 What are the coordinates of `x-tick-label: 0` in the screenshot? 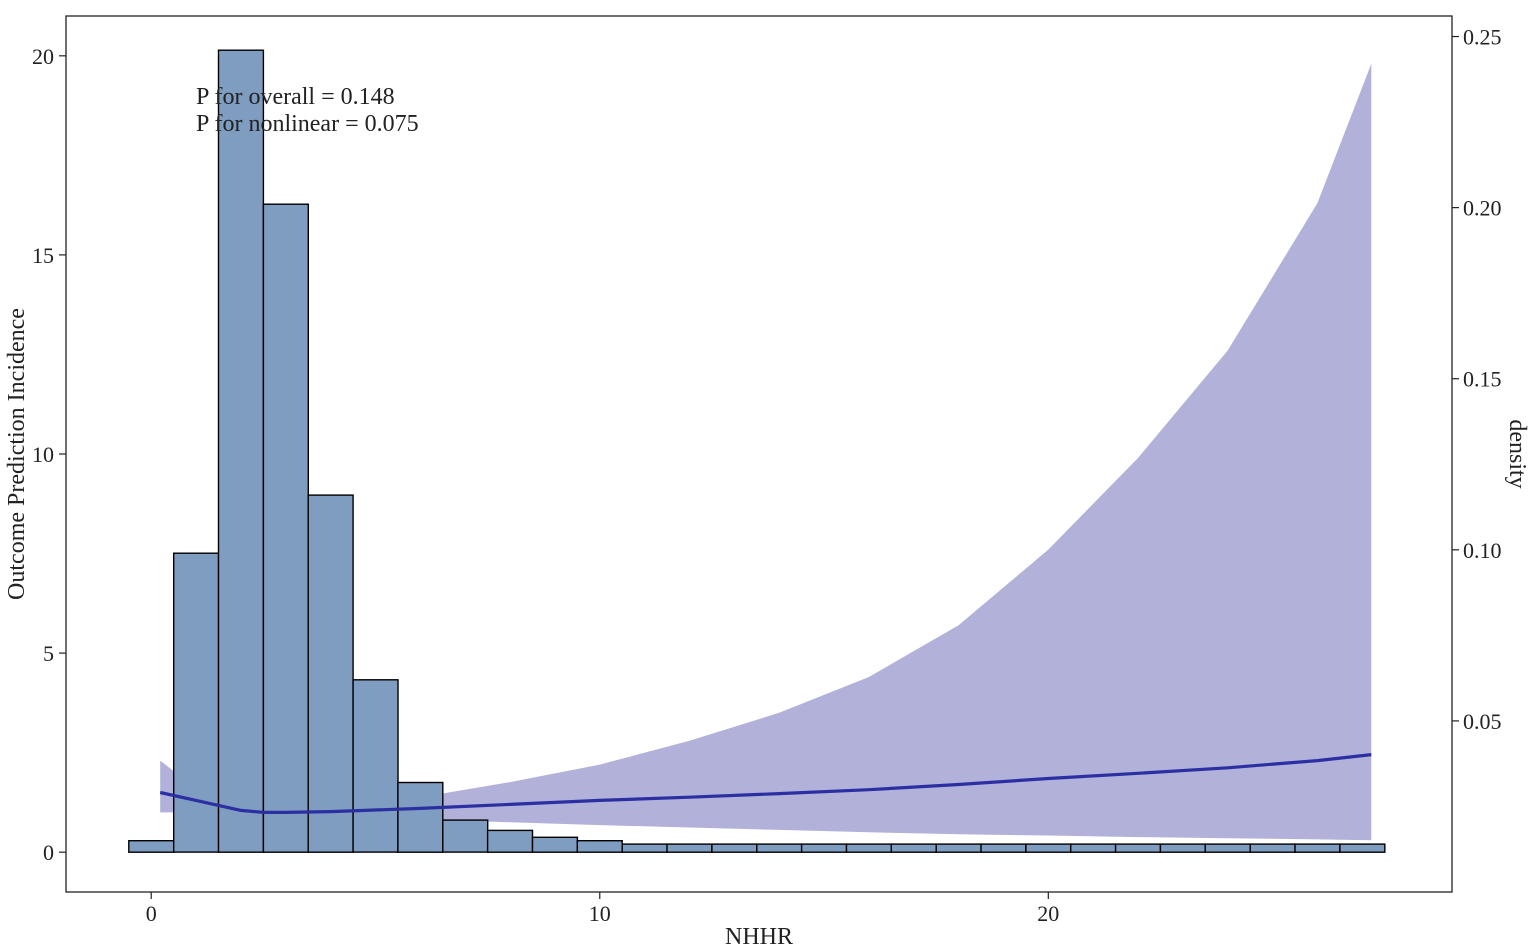 It's located at (151, 913).